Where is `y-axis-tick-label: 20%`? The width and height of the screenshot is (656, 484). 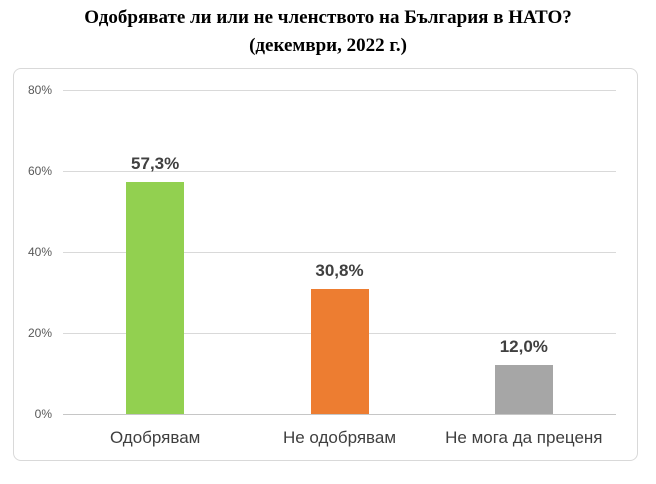 y-axis-tick-label: 20% is located at coordinates (39, 333).